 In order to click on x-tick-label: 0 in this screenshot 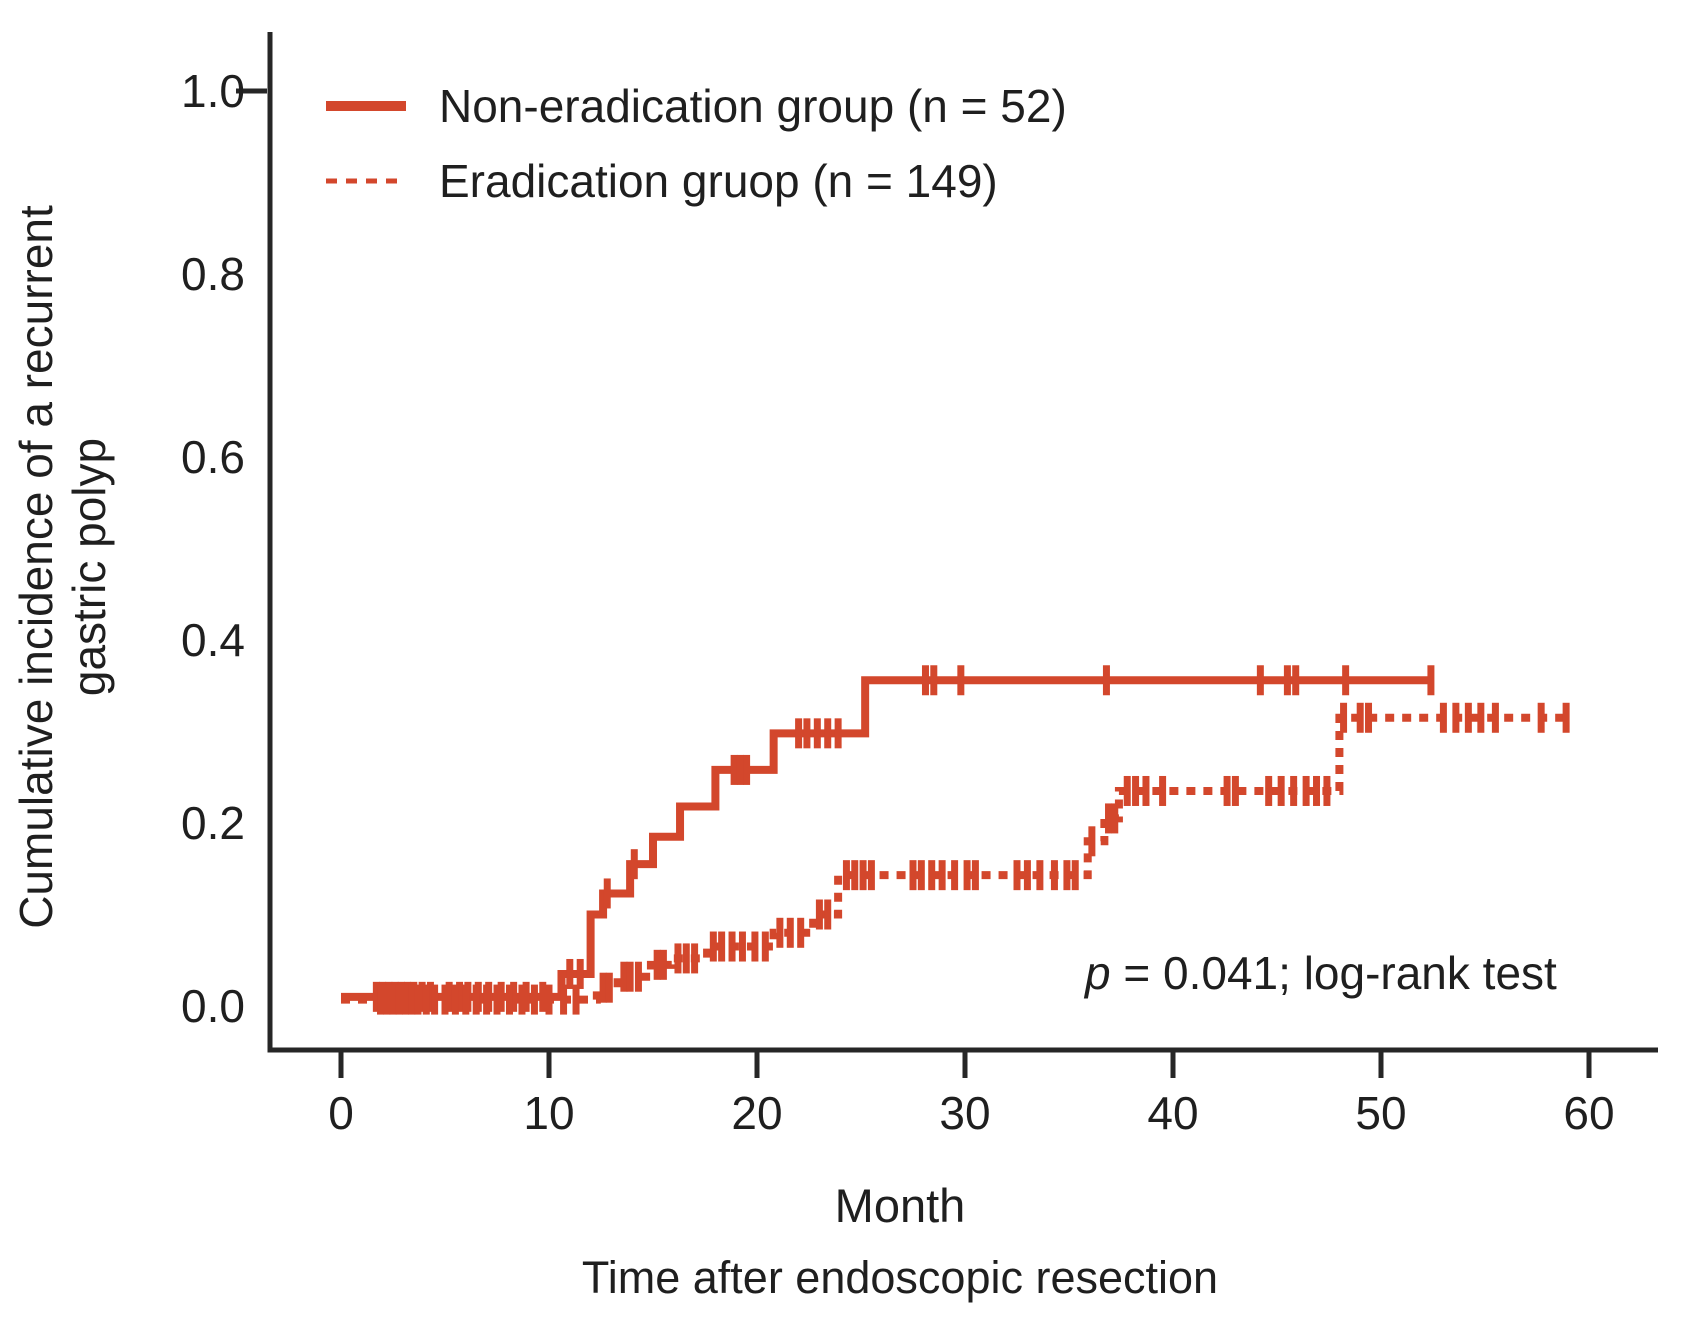, I will do `click(341, 1113)`.